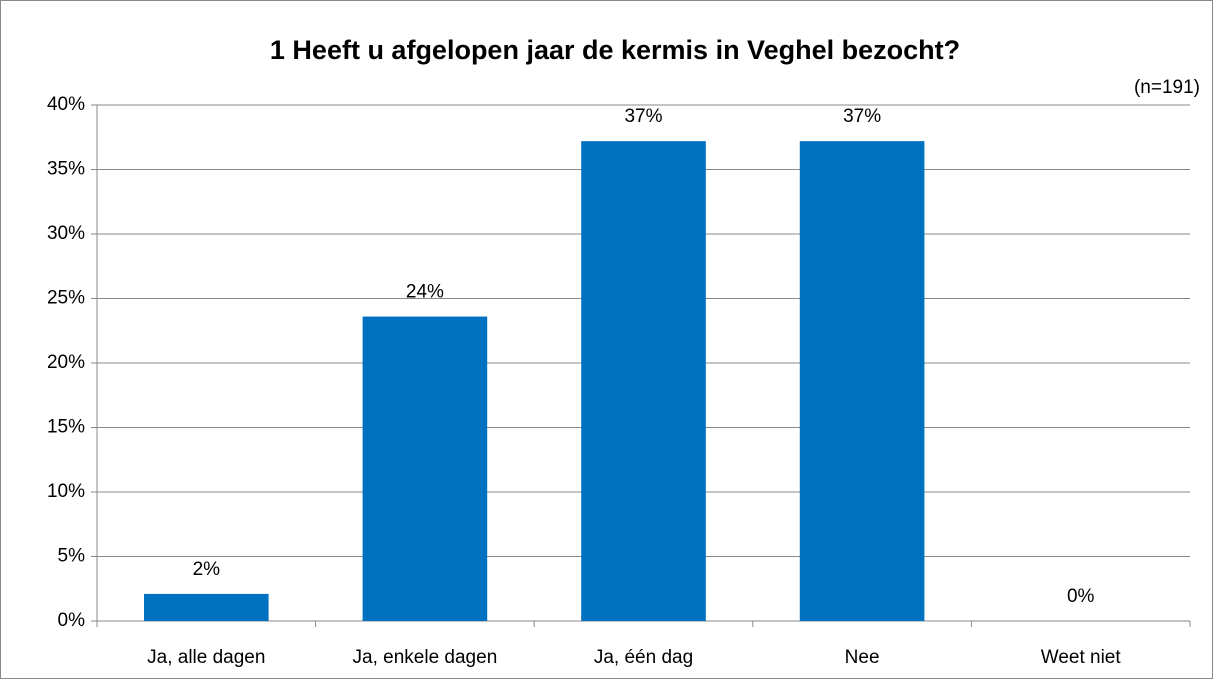 Image resolution: width=1214 pixels, height=680 pixels. What do you see at coordinates (425, 292) in the screenshot?
I see `data-label: 24%` at bounding box center [425, 292].